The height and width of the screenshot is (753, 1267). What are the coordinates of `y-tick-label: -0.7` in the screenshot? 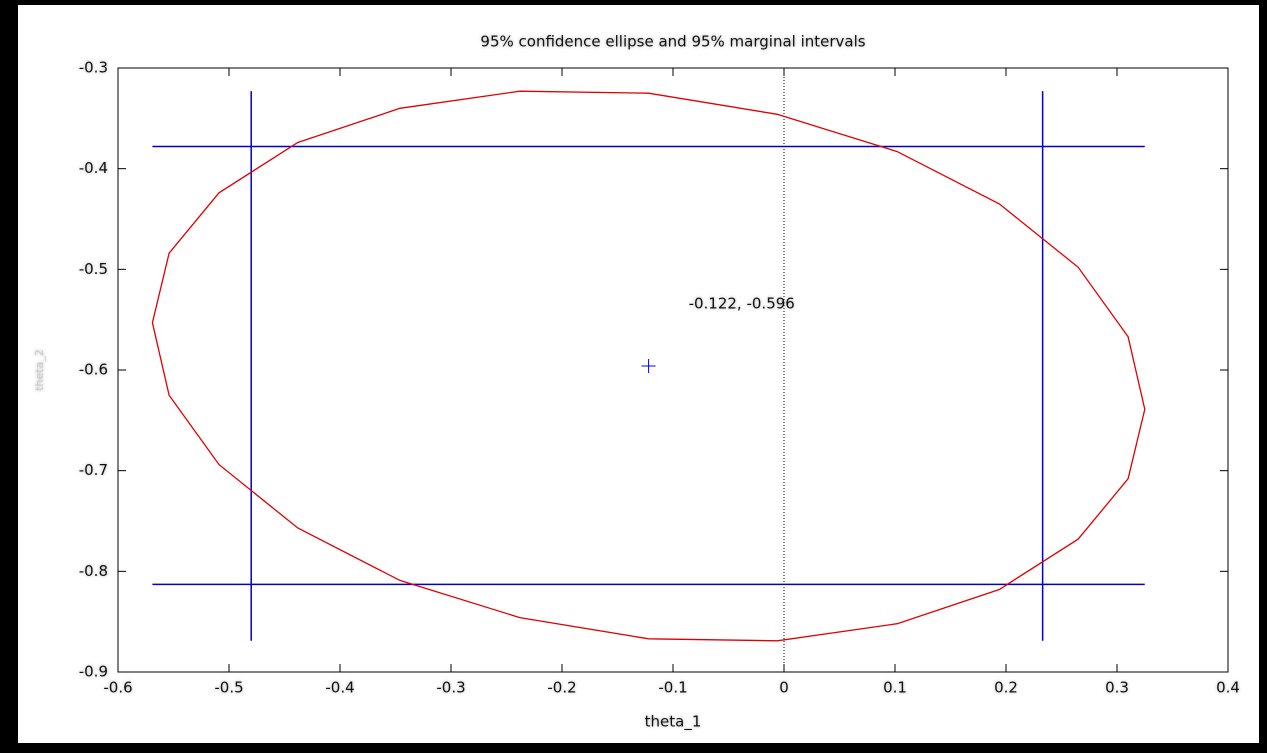 It's located at (93, 470).